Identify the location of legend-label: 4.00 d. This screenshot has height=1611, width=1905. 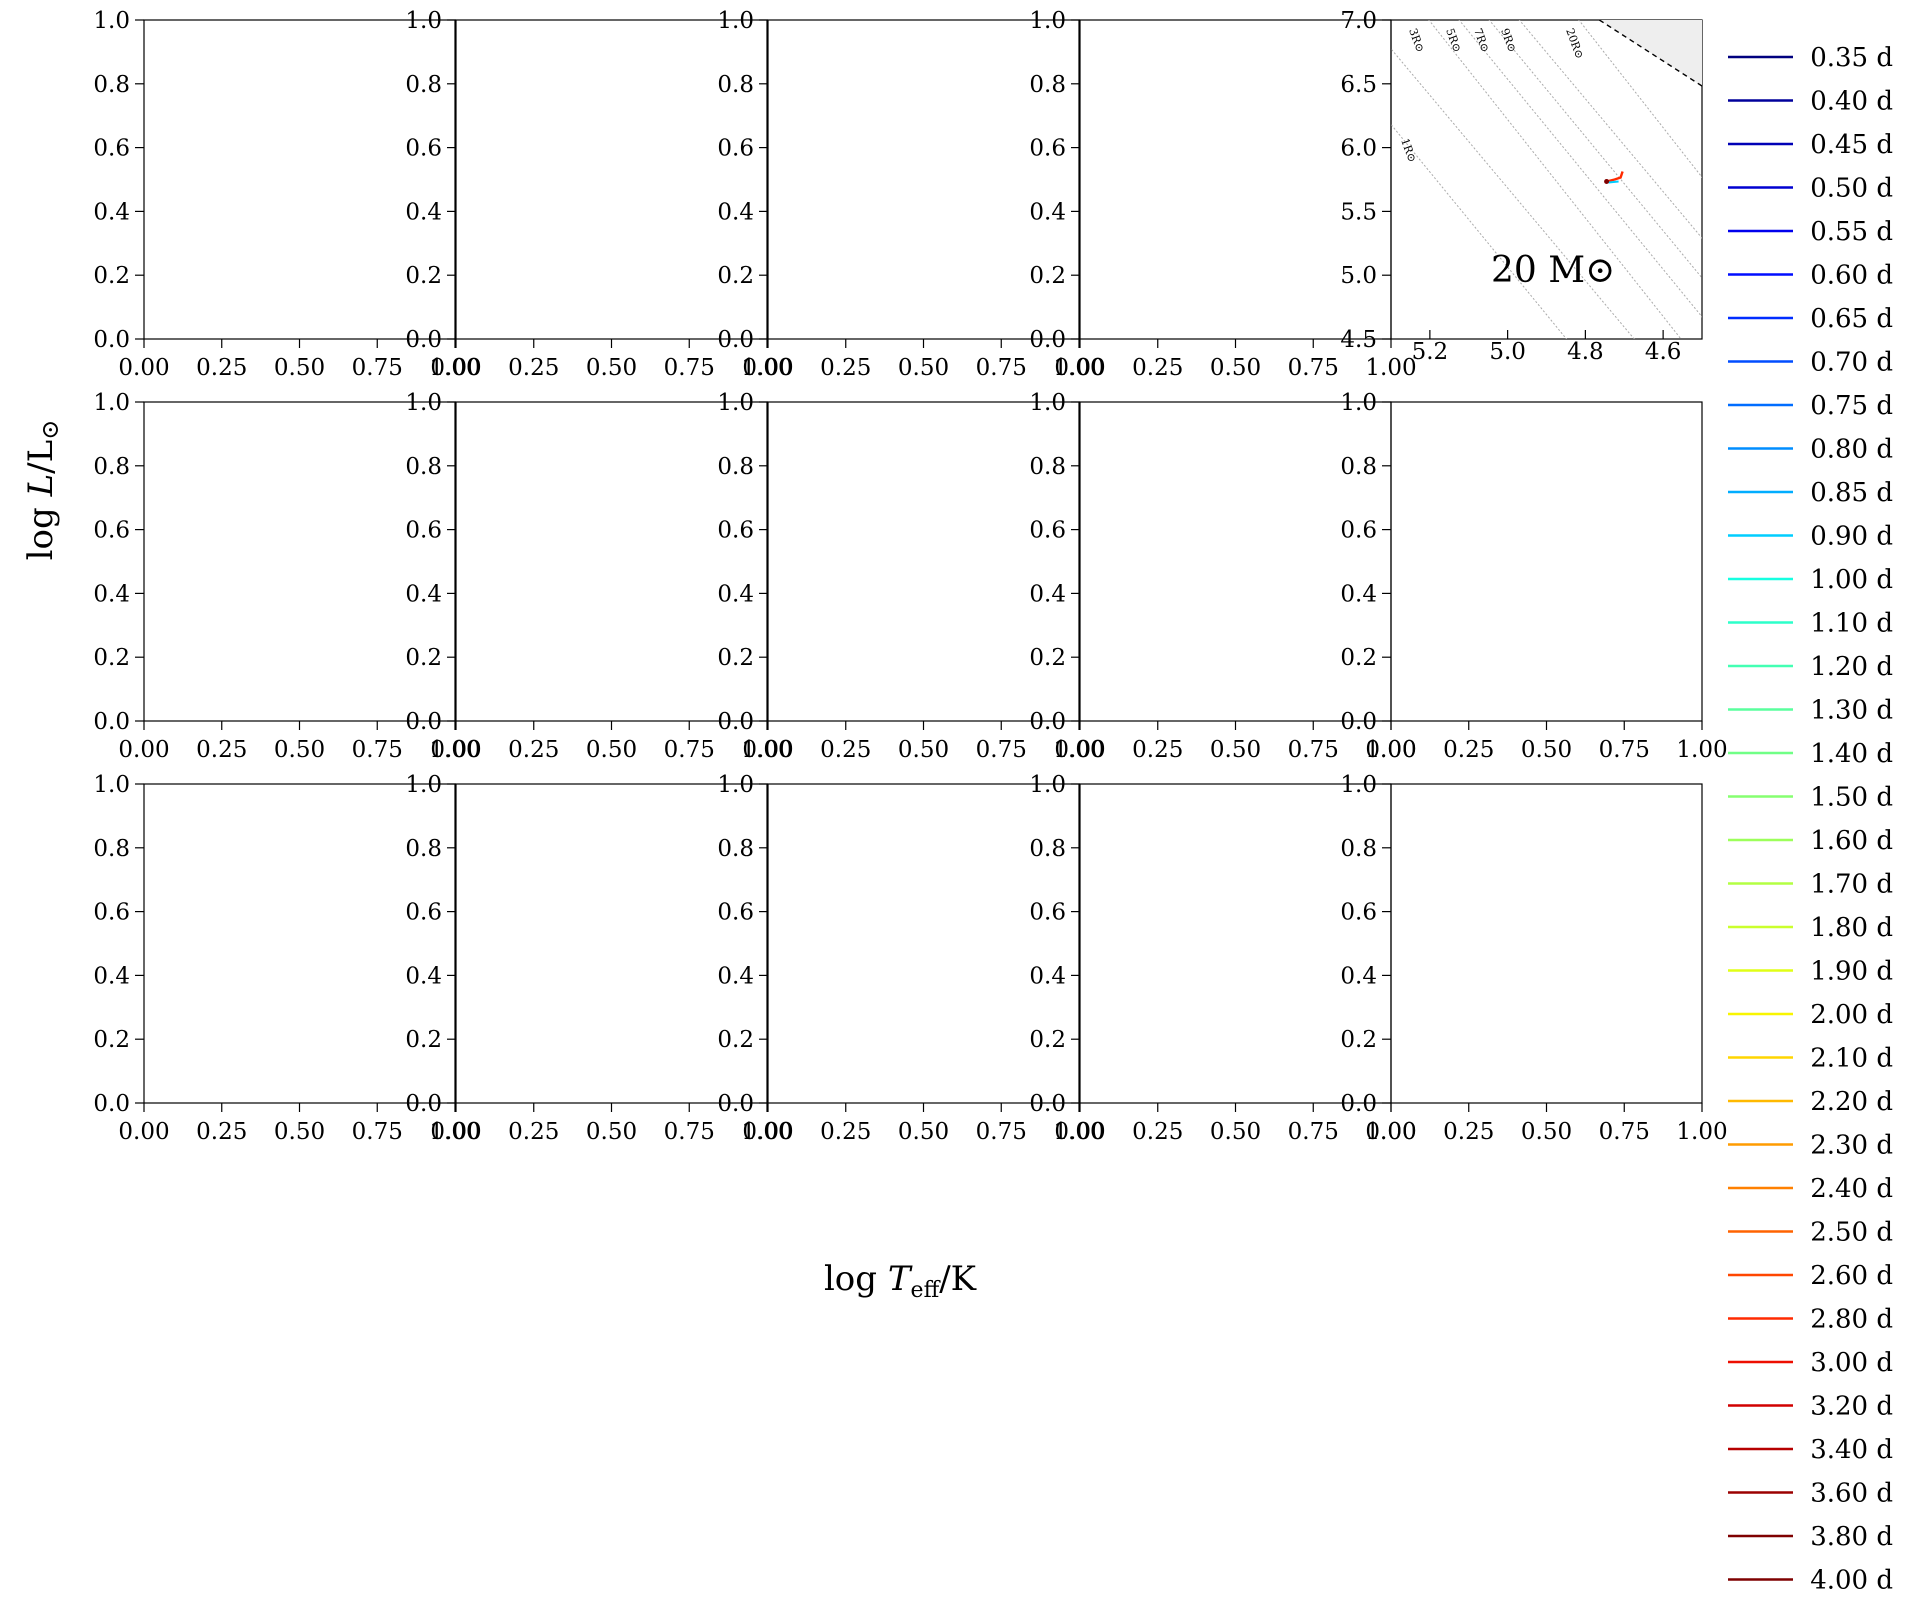
(1851, 1581).